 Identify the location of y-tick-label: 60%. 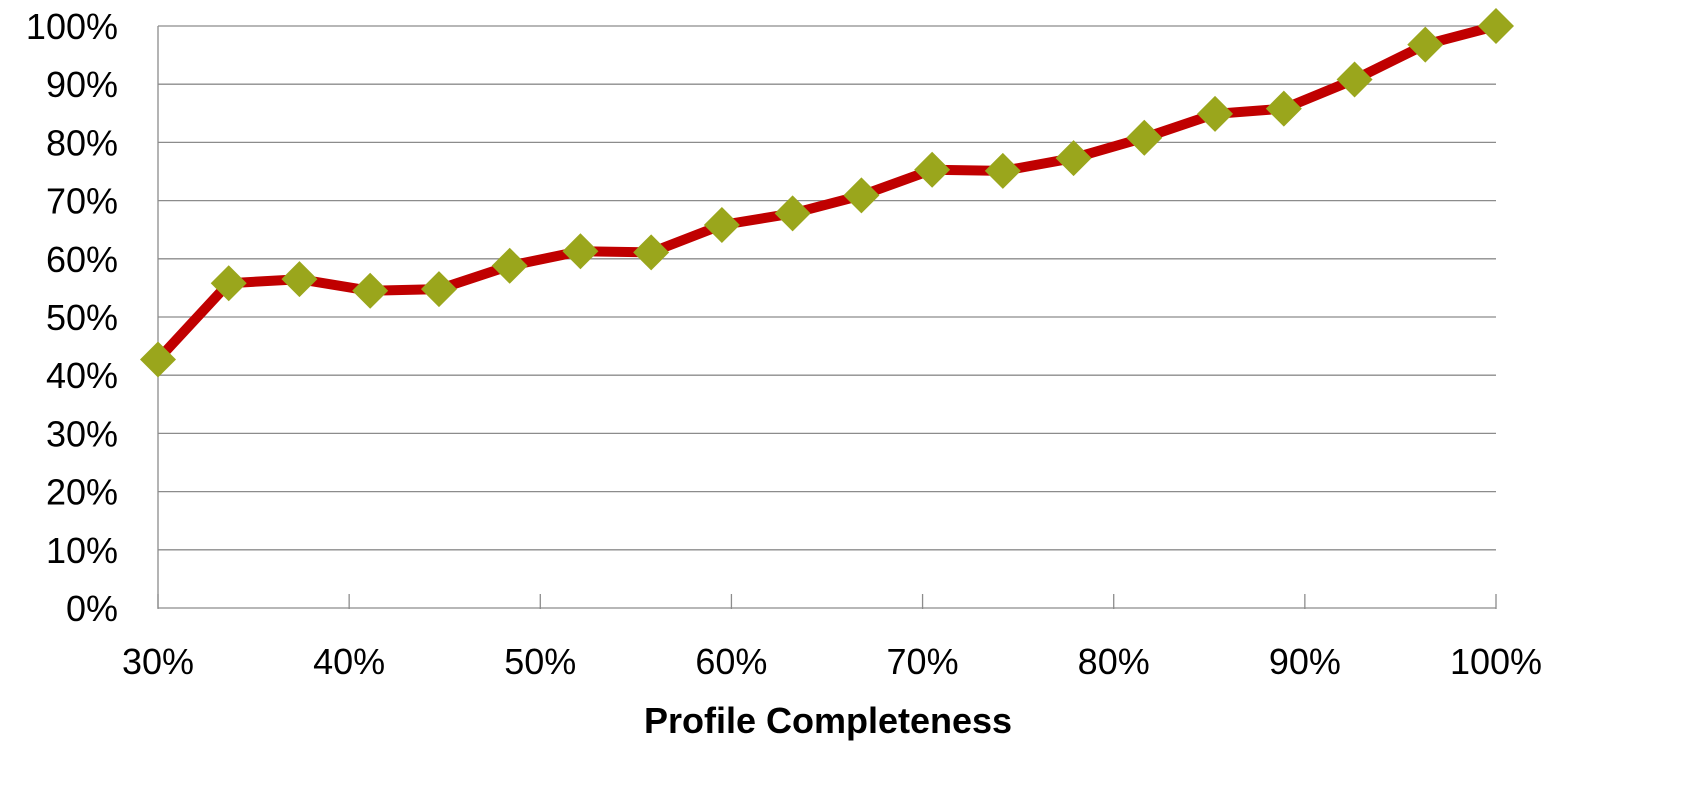
(82, 259).